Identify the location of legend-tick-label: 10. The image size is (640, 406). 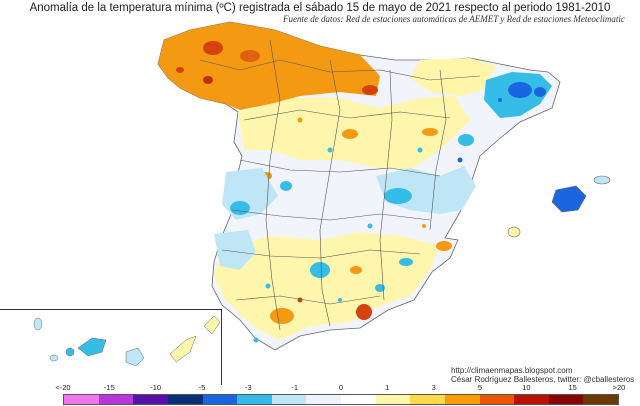
(526, 387).